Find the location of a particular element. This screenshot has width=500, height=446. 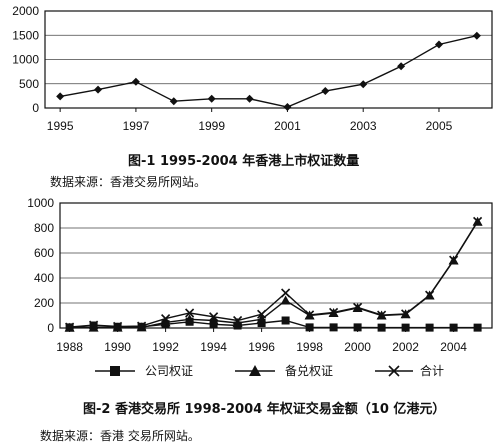

chart2-y-tick-label: 800 is located at coordinates (44, 228).